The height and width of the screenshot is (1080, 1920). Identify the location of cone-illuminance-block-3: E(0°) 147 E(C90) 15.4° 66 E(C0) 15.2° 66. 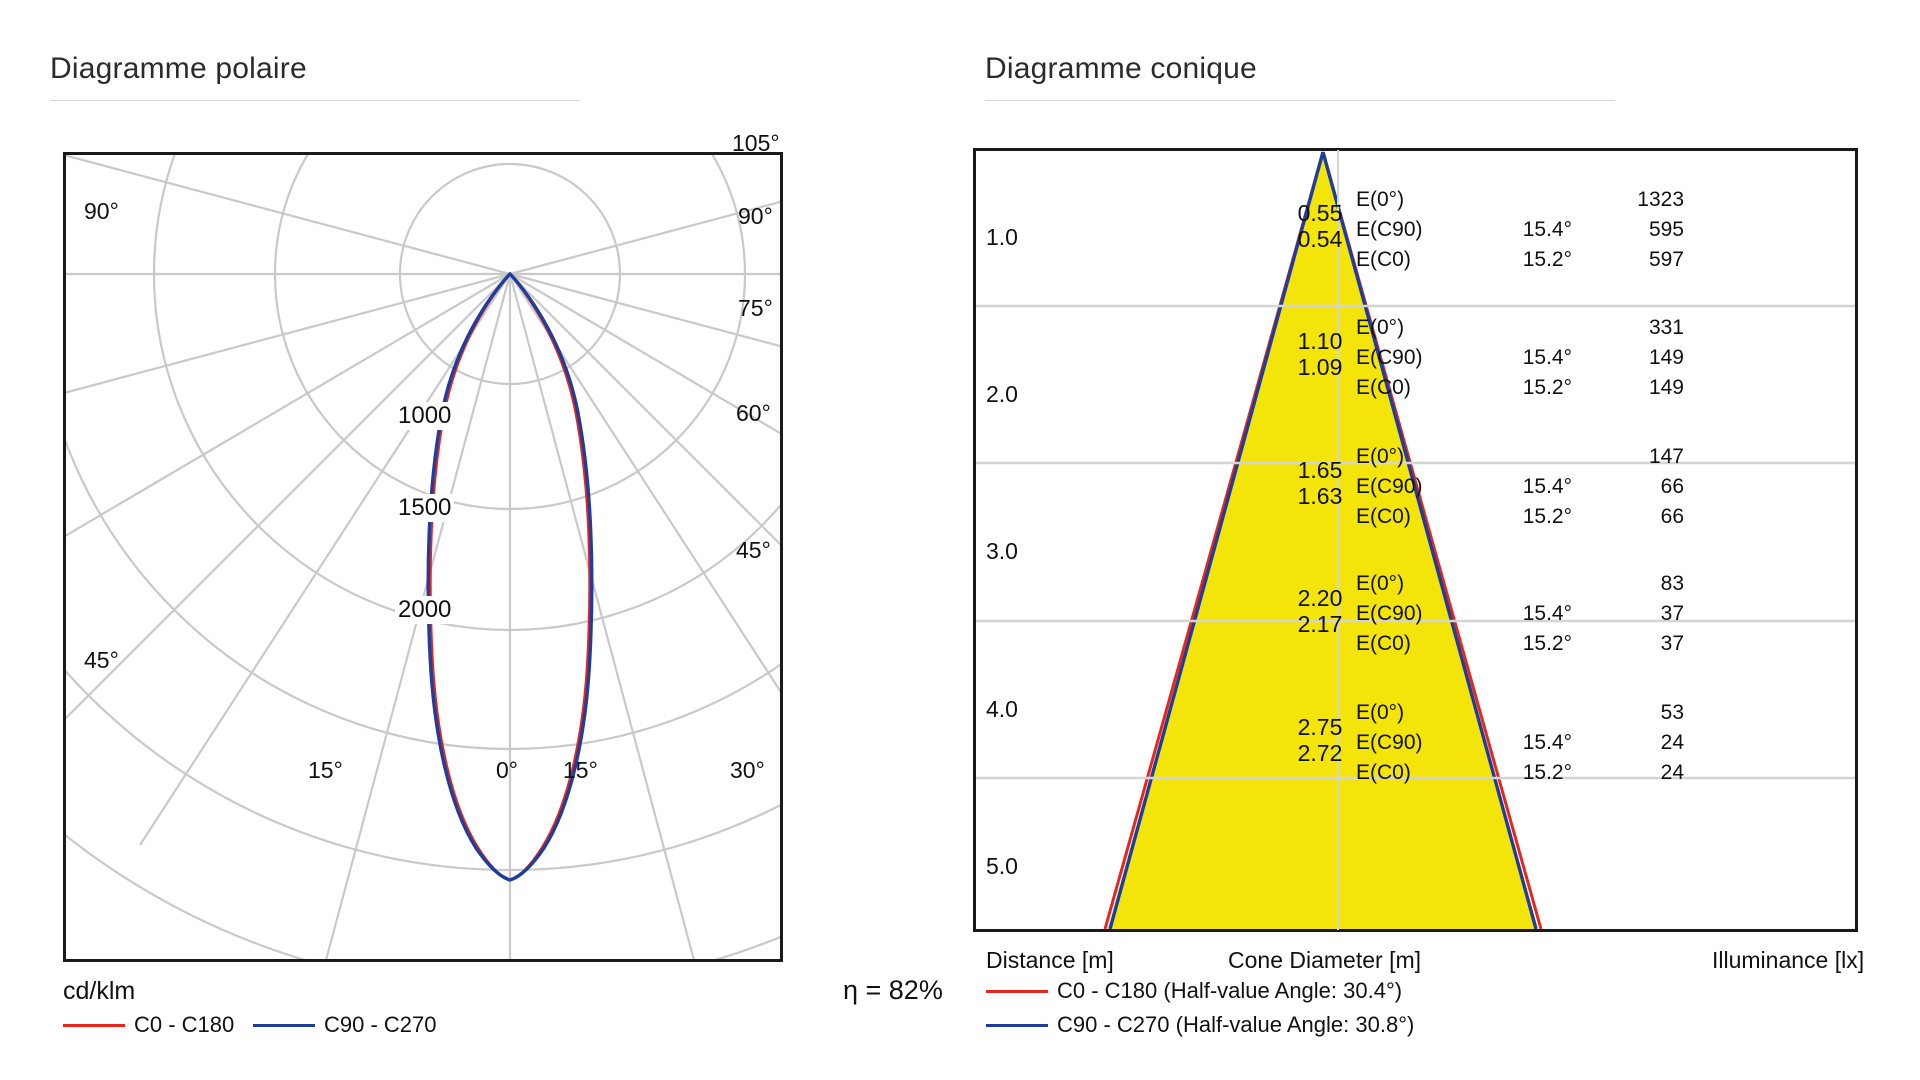
(1520, 487).